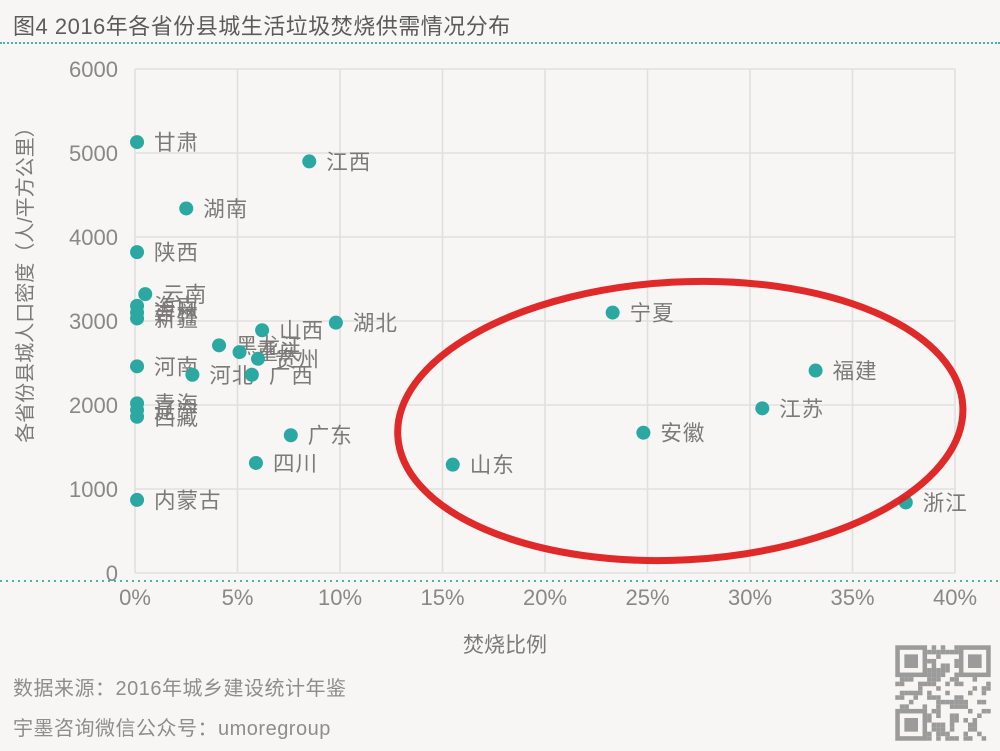 This screenshot has width=1000, height=751. I want to click on y-axis-tick-label: 4000, so click(93, 237).